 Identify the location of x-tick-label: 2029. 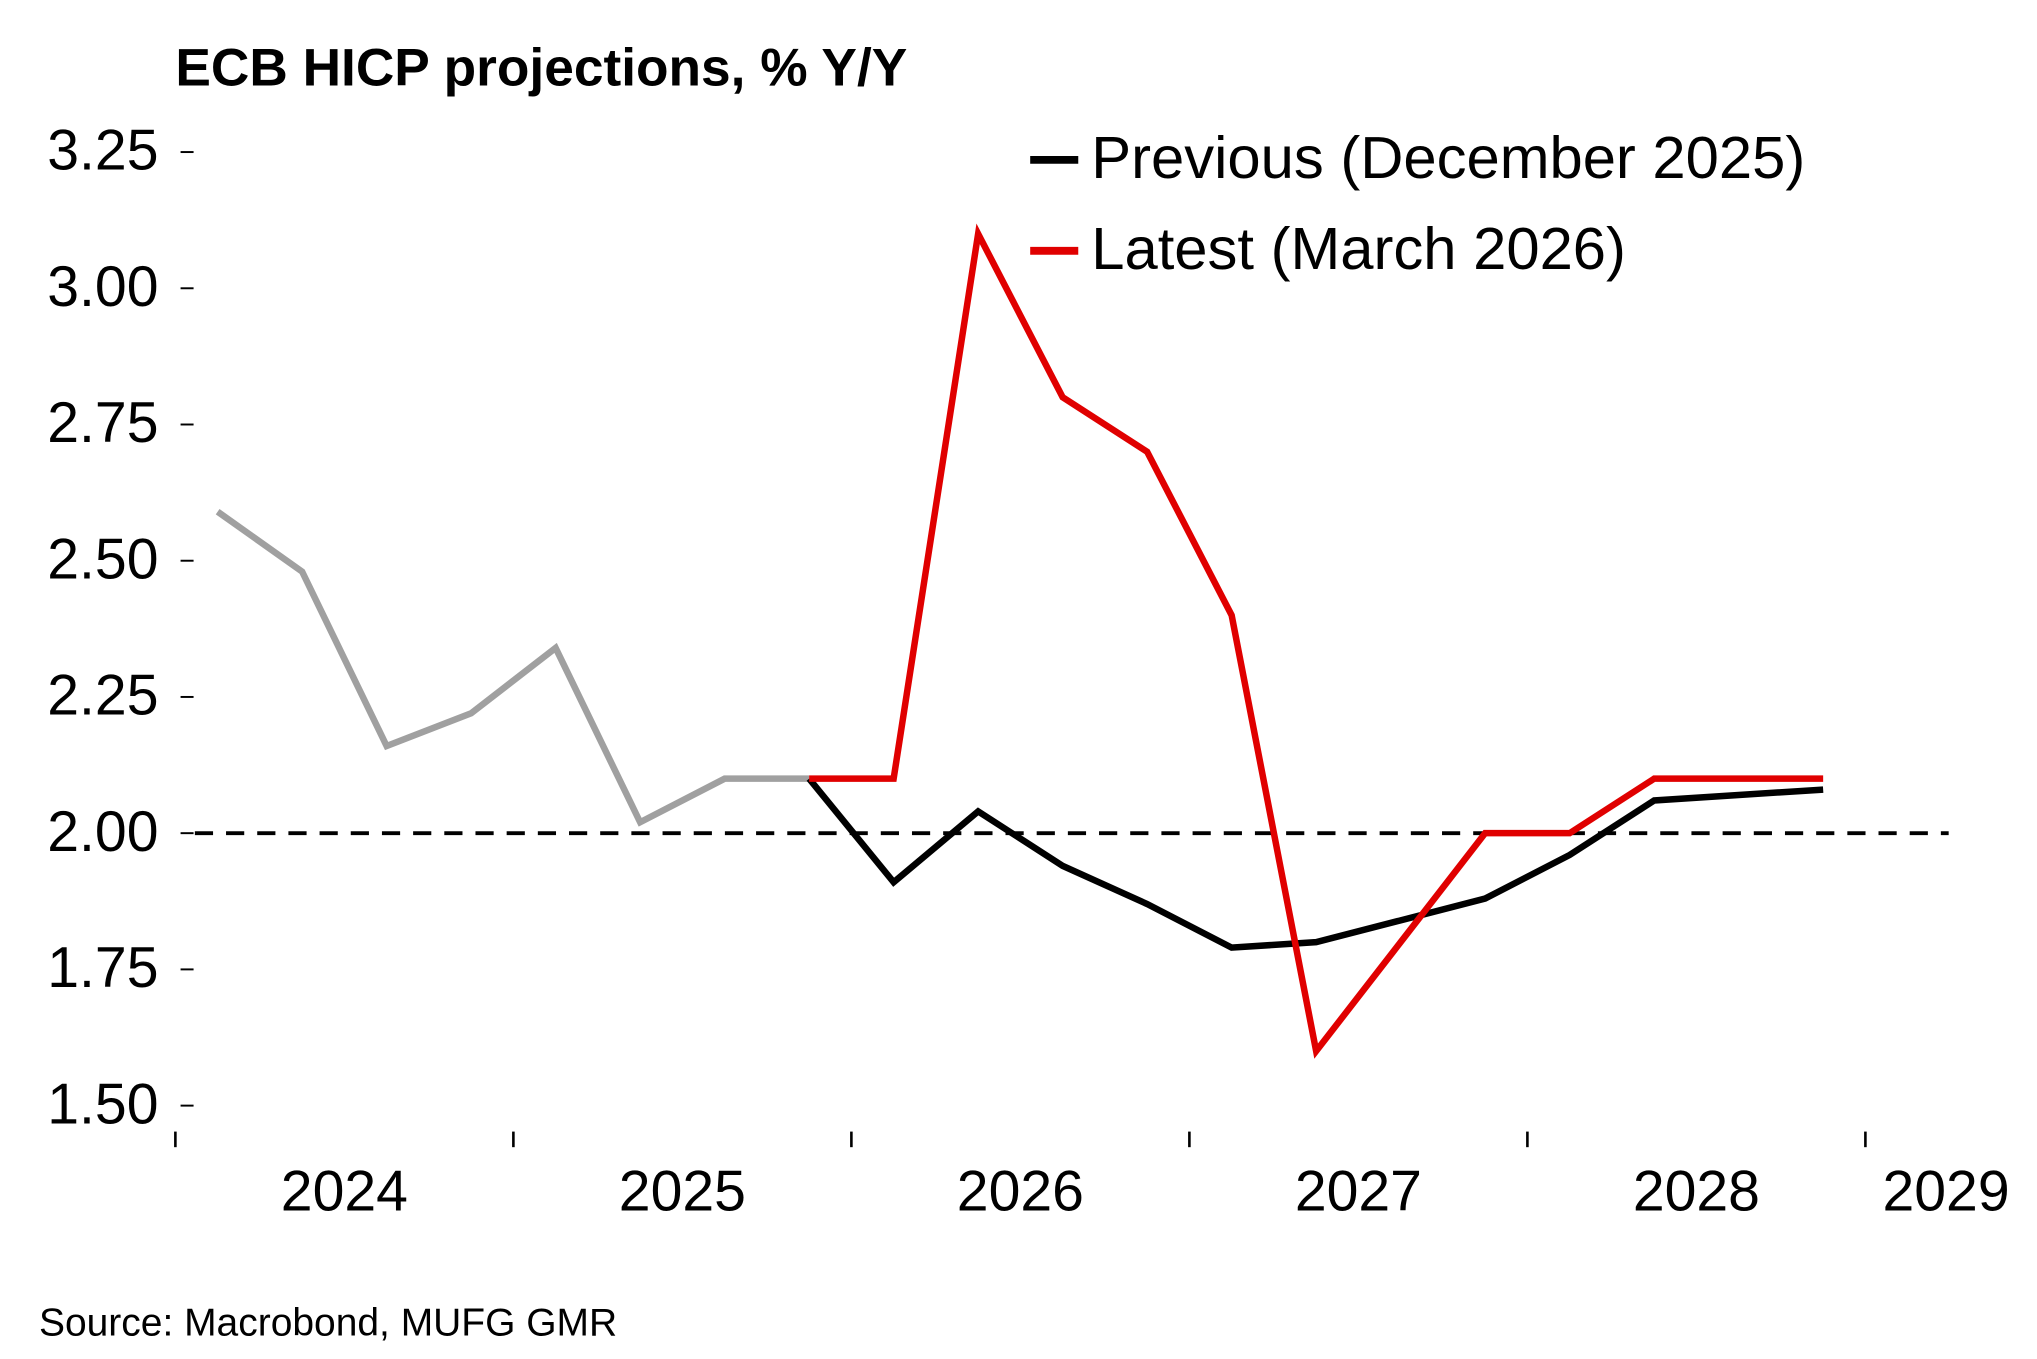
(1945, 1191).